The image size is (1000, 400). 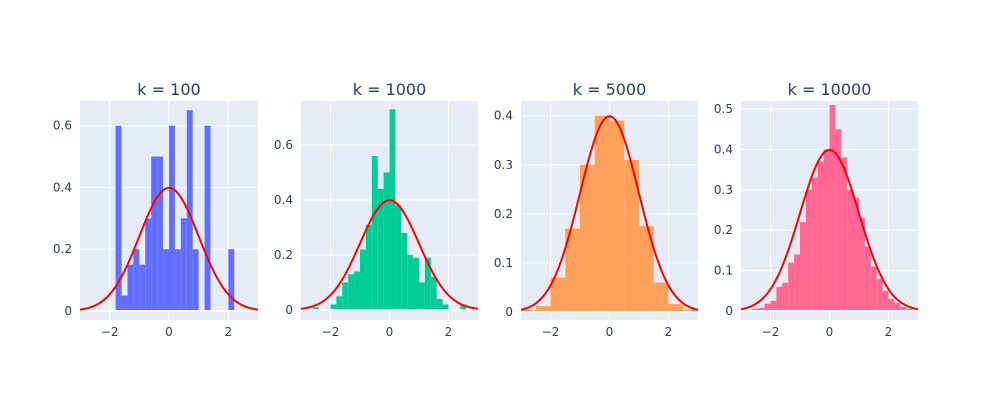 What do you see at coordinates (723, 109) in the screenshot?
I see `y-tick-label: 0.5` at bounding box center [723, 109].